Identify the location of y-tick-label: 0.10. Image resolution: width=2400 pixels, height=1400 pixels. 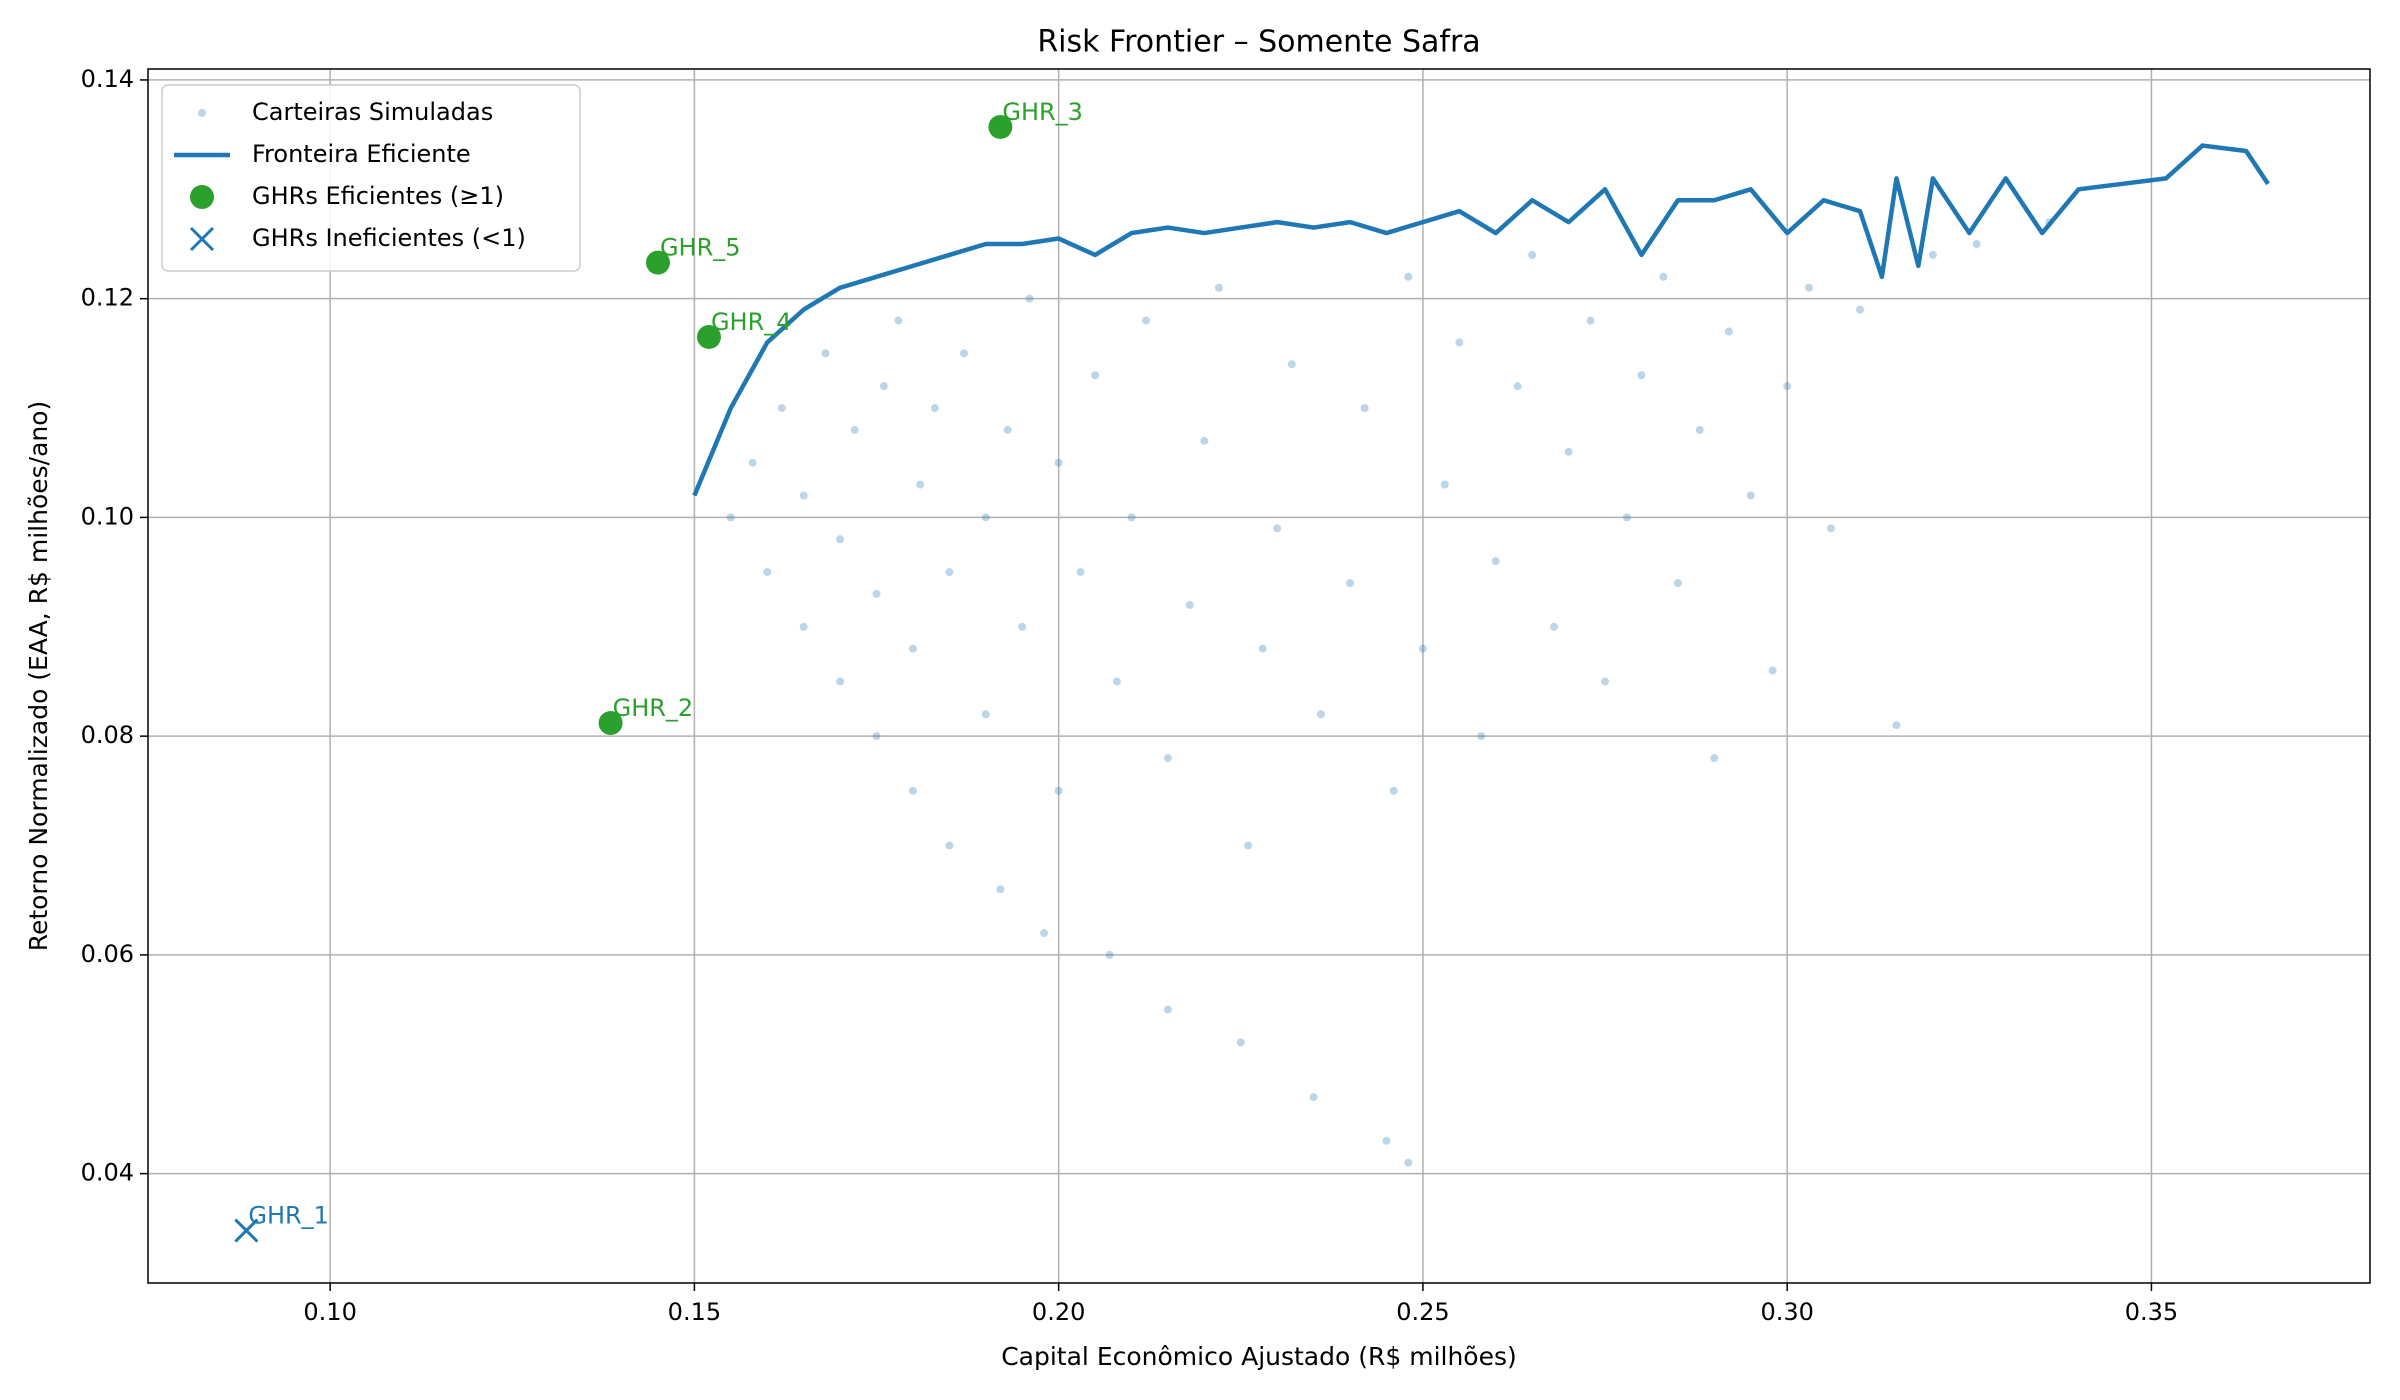
(107, 516).